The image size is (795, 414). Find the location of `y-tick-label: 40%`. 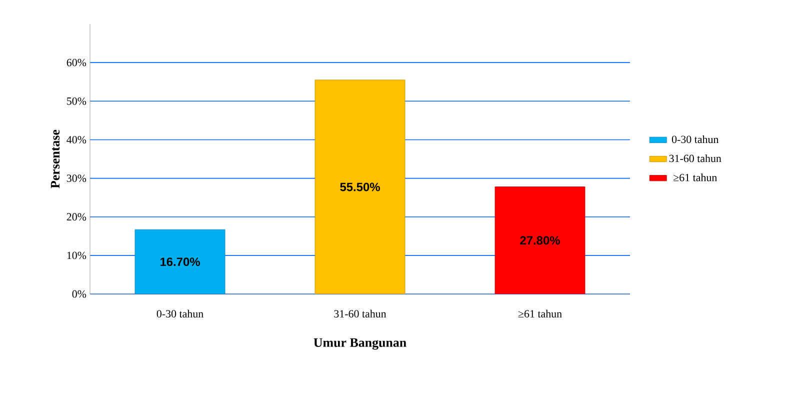

y-tick-label: 40% is located at coordinates (76, 140).